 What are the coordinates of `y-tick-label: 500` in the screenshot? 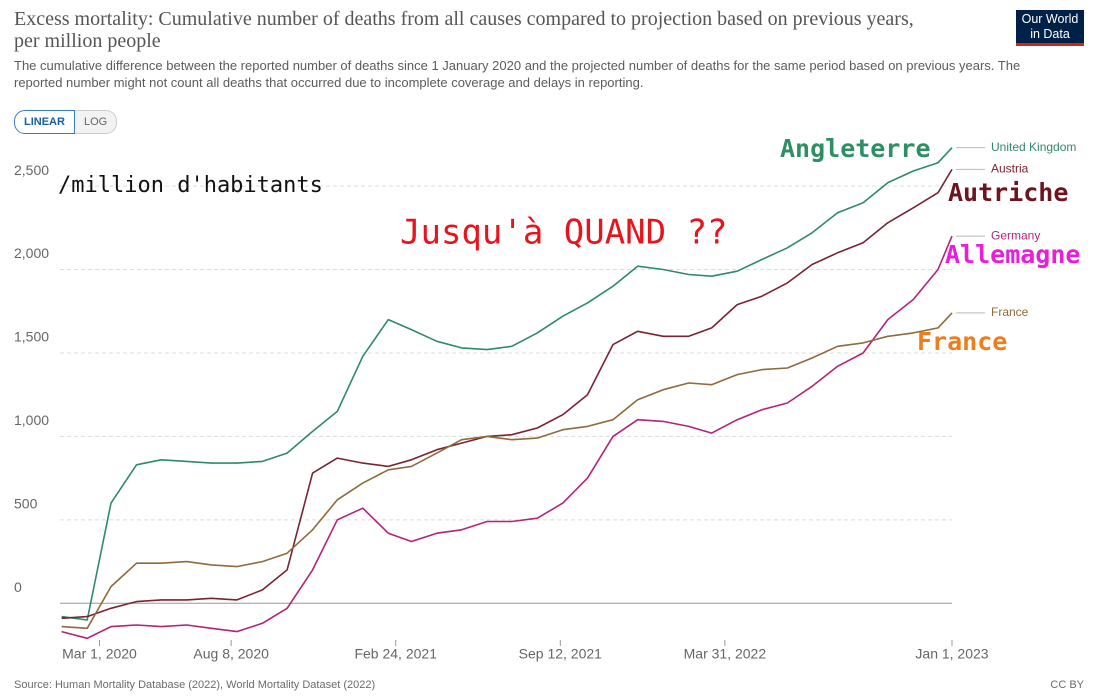 It's located at (26, 504).